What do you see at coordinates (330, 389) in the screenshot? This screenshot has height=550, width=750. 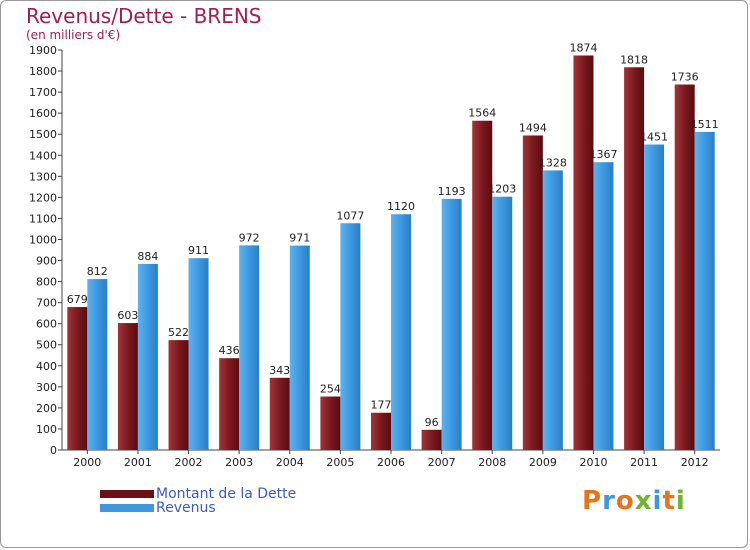 I see `data-label-dette: 254` at bounding box center [330, 389].